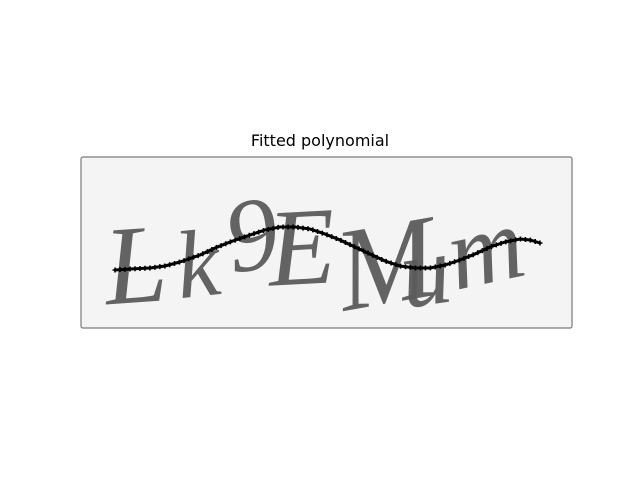 Image resolution: width=640 pixels, height=480 pixels. I want to click on curve-markers, so click(327, 248).